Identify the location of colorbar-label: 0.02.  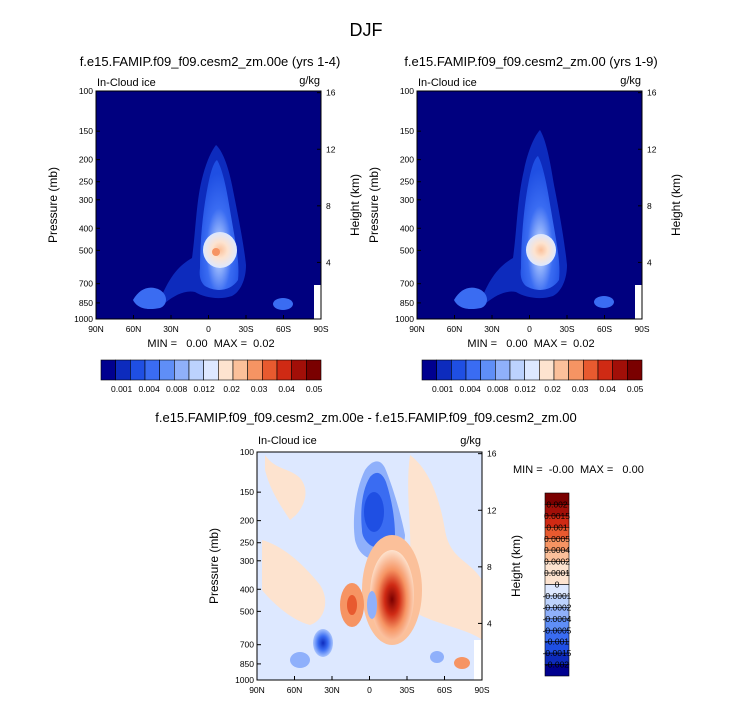
(552, 389).